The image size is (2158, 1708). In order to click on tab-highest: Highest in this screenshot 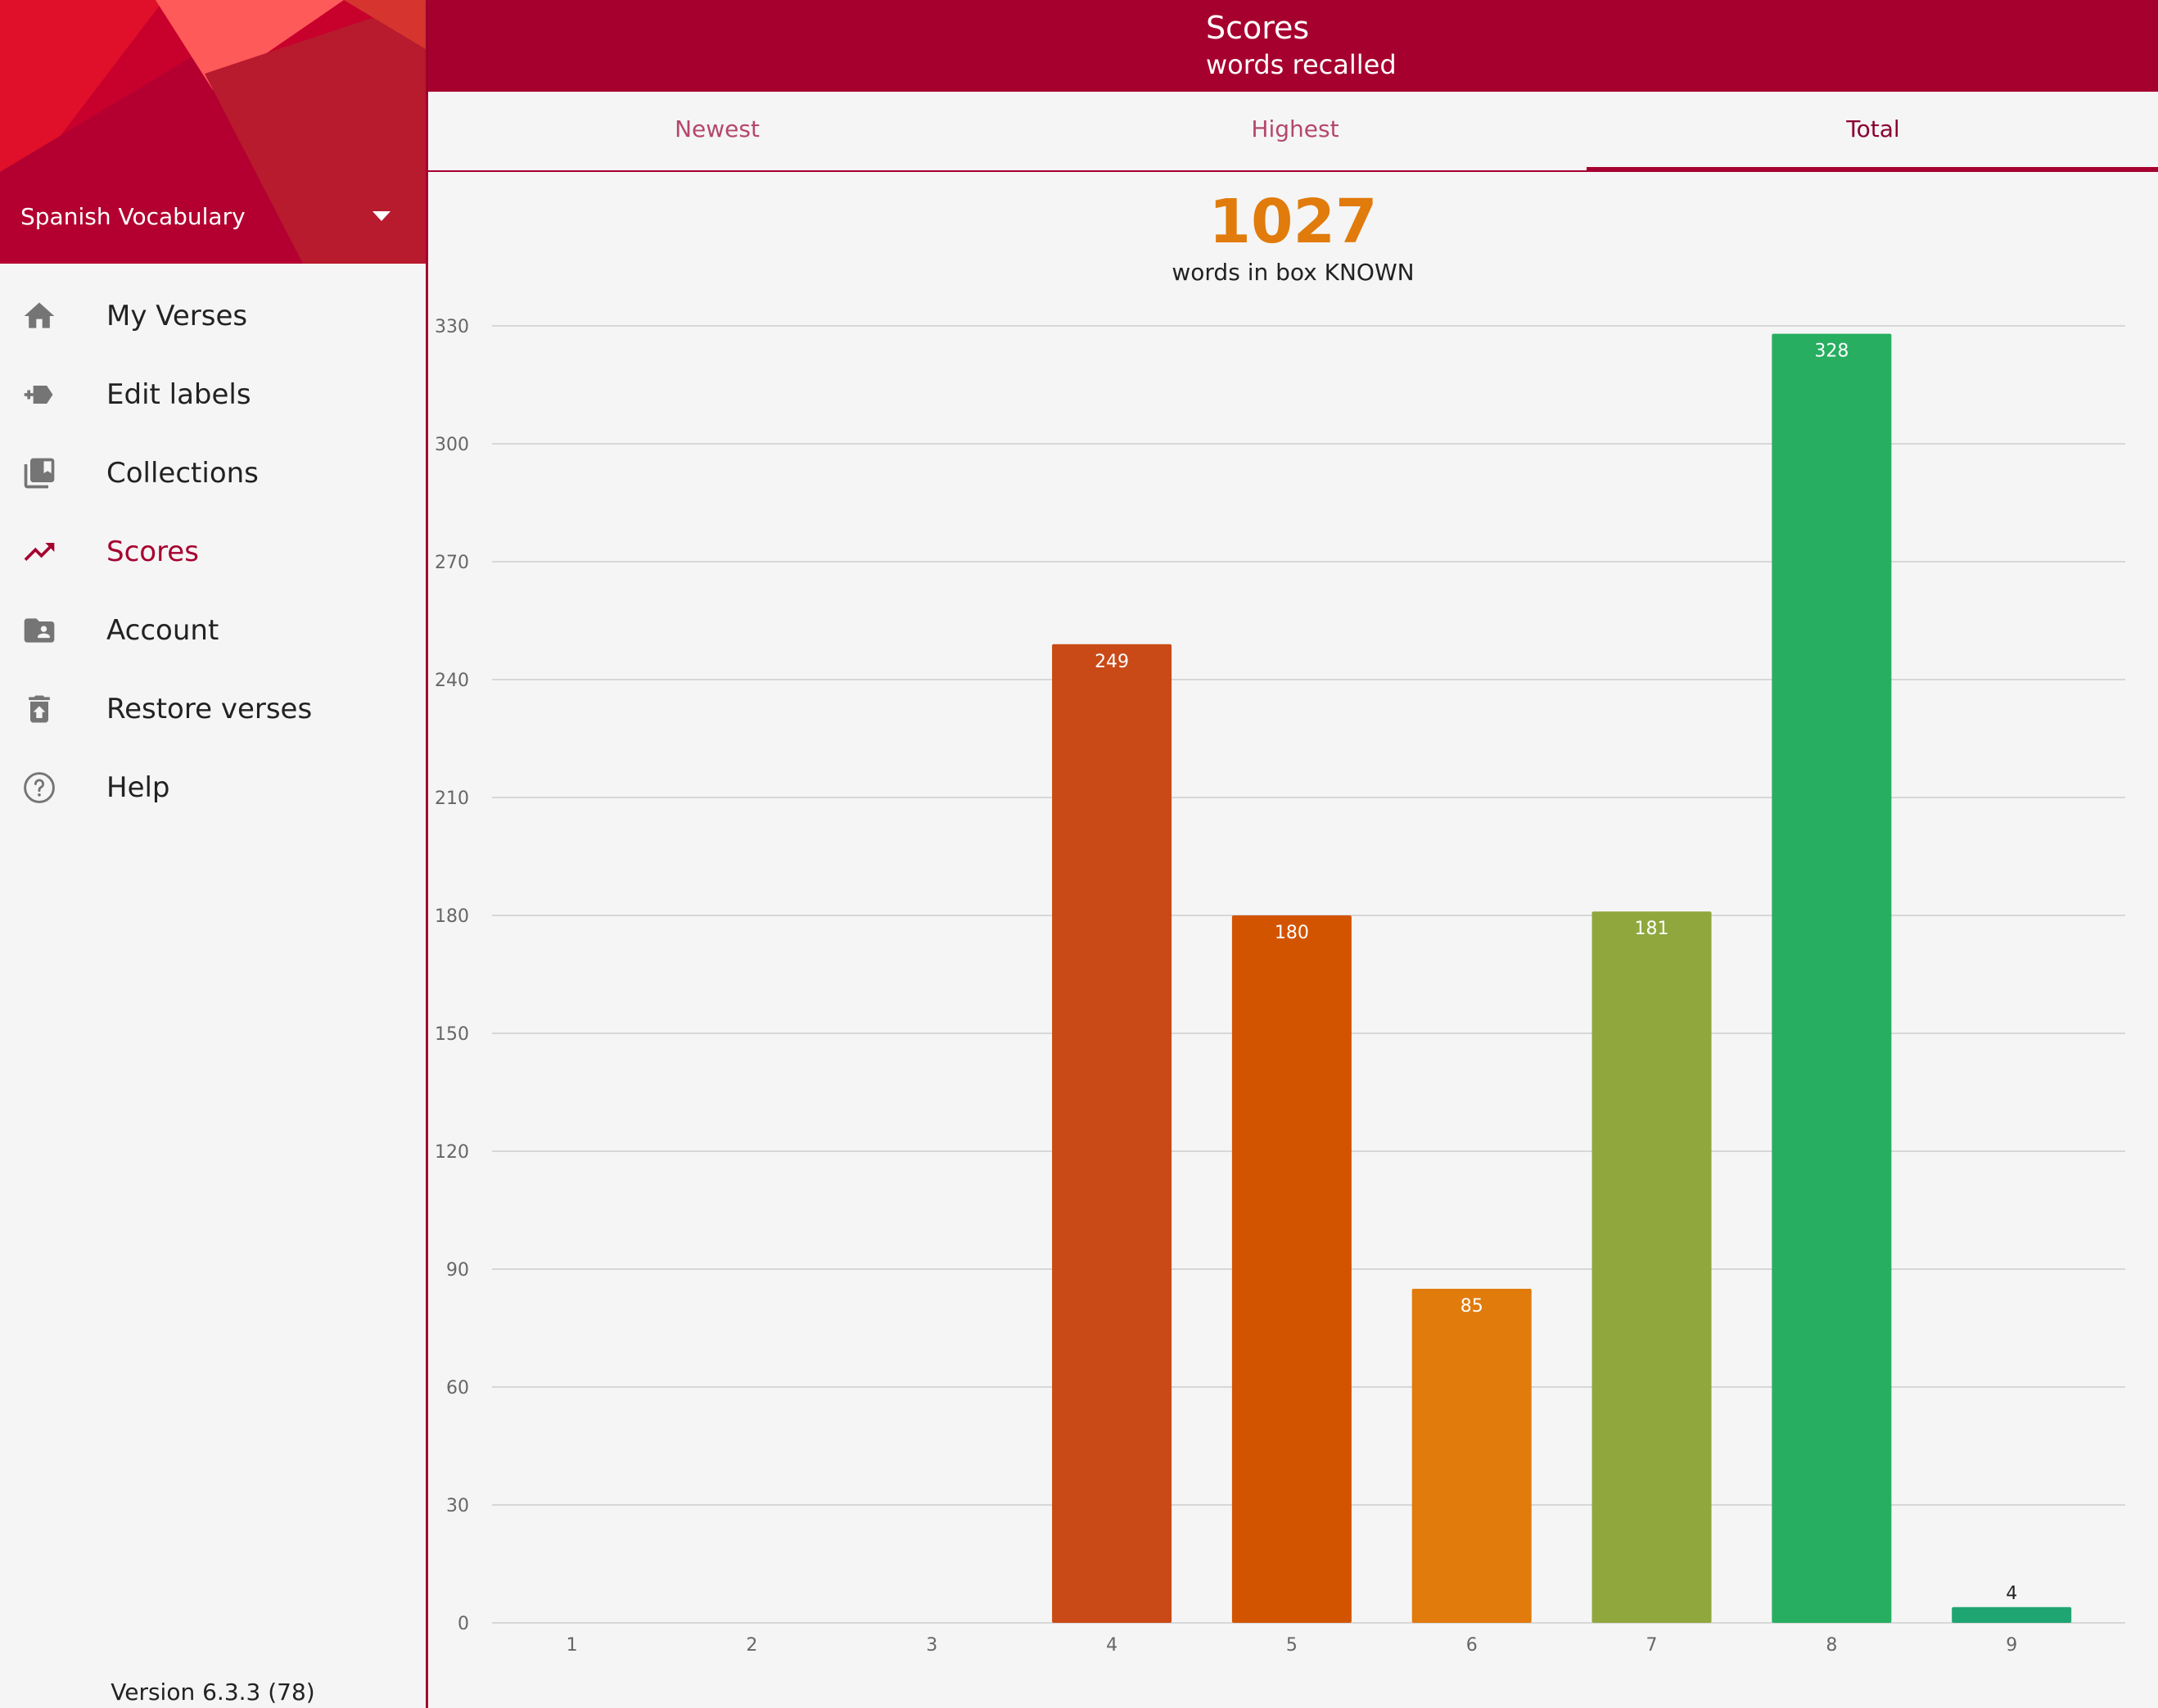, I will do `click(1295, 128)`.